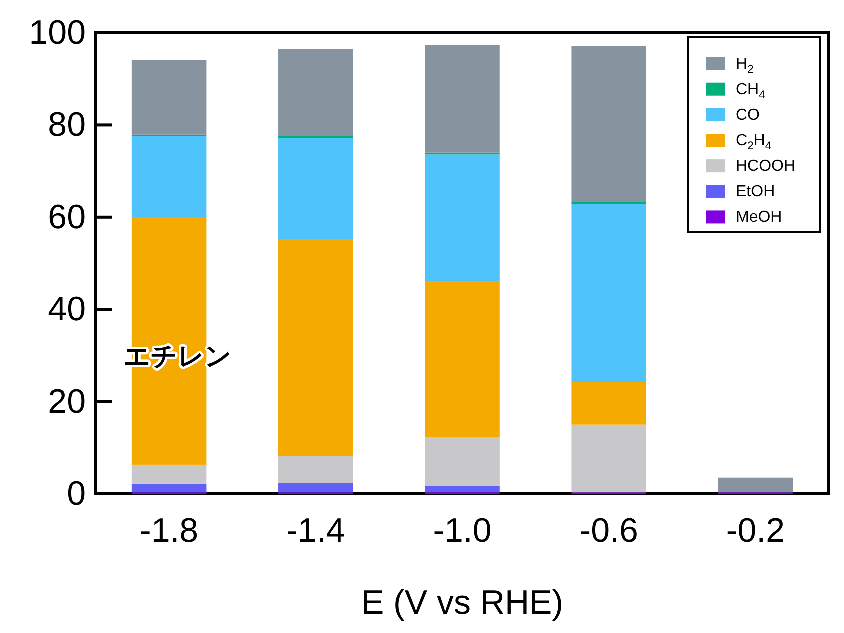 The height and width of the screenshot is (633, 844). Describe the element at coordinates (57, 33) in the screenshot. I see `y-tick-label: 100` at that location.